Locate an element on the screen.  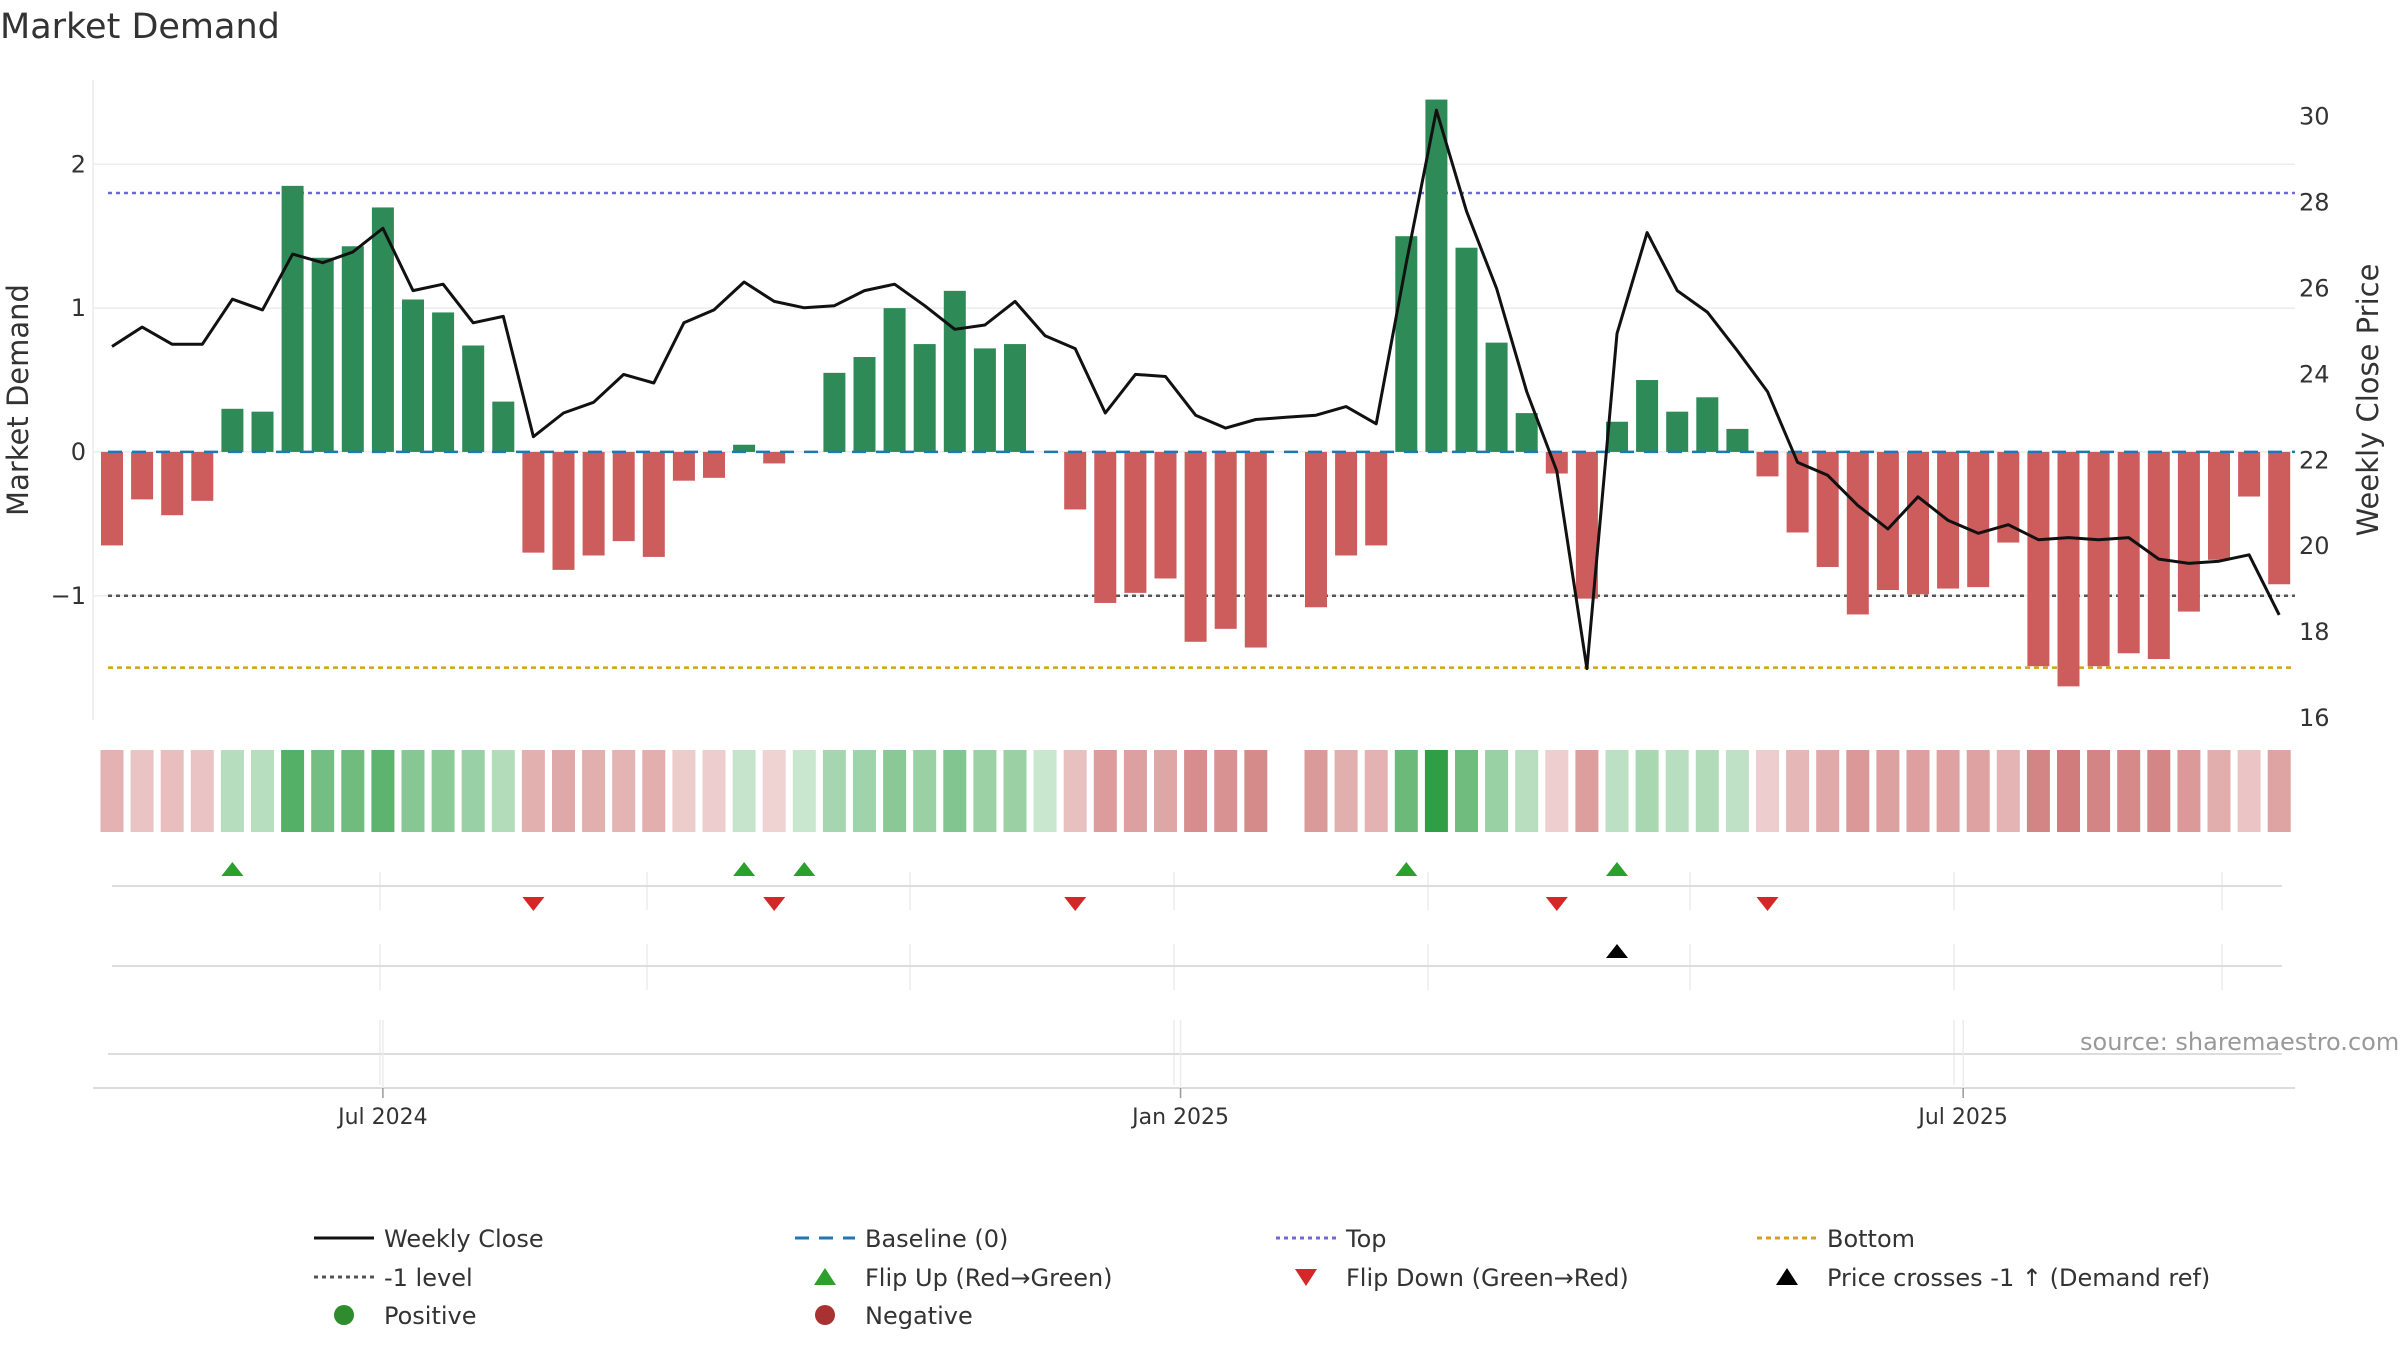
legend-label: -1 level is located at coordinates (428, 1278).